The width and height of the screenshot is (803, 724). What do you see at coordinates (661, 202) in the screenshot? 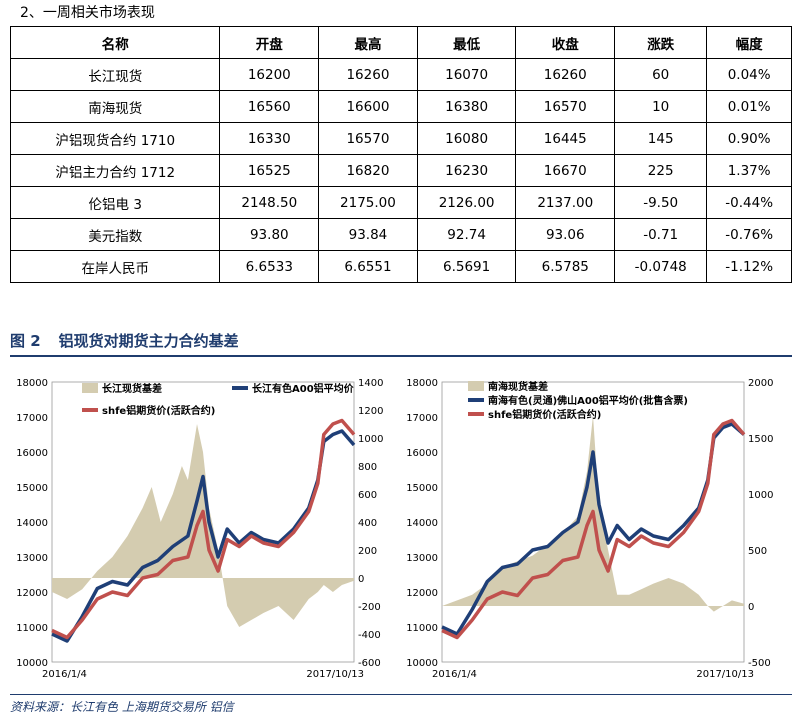
I see `table-cell: -9.50` at bounding box center [661, 202].